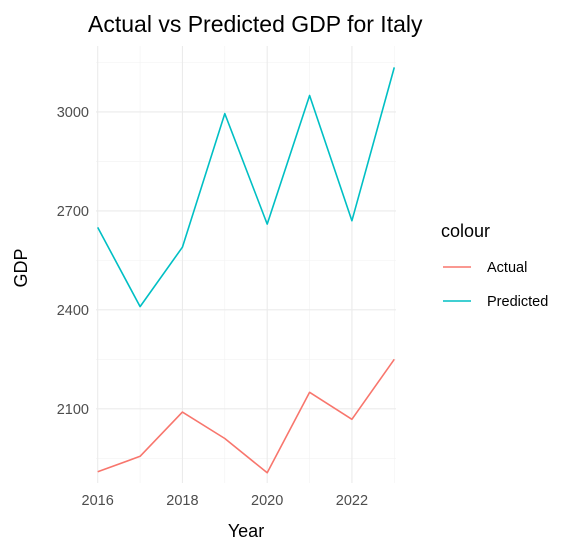 Image resolution: width=585 pixels, height=552 pixels. I want to click on x-axis-ticks: 2016 2018 2020 2022, so click(225, 501).